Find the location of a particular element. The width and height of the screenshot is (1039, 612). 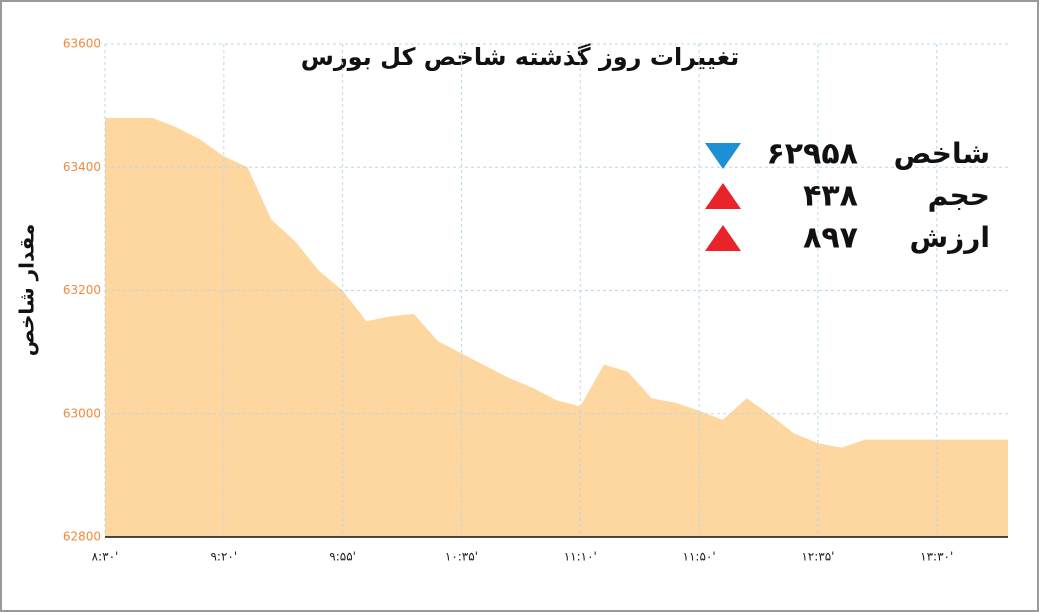

x-tick-label: ۹:۵۵' is located at coordinates (342, 557).